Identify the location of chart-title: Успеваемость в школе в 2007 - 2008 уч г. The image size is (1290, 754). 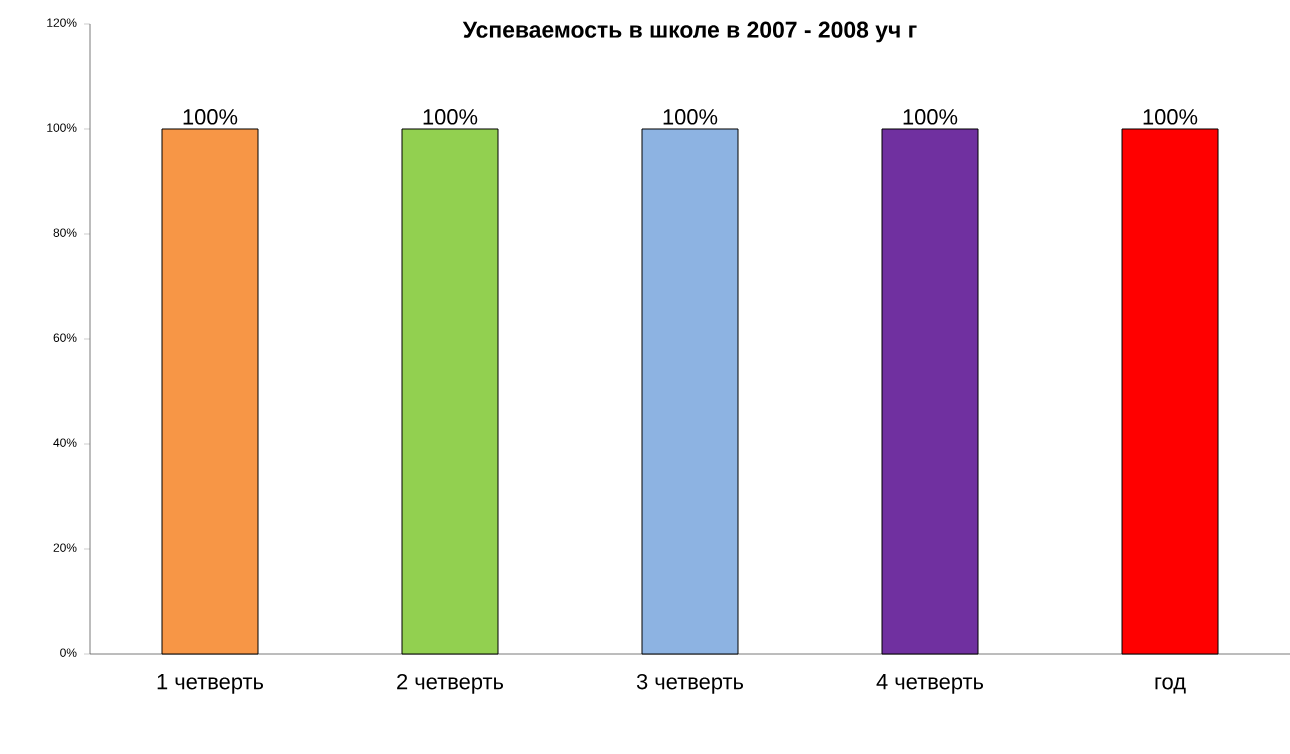
(689, 32).